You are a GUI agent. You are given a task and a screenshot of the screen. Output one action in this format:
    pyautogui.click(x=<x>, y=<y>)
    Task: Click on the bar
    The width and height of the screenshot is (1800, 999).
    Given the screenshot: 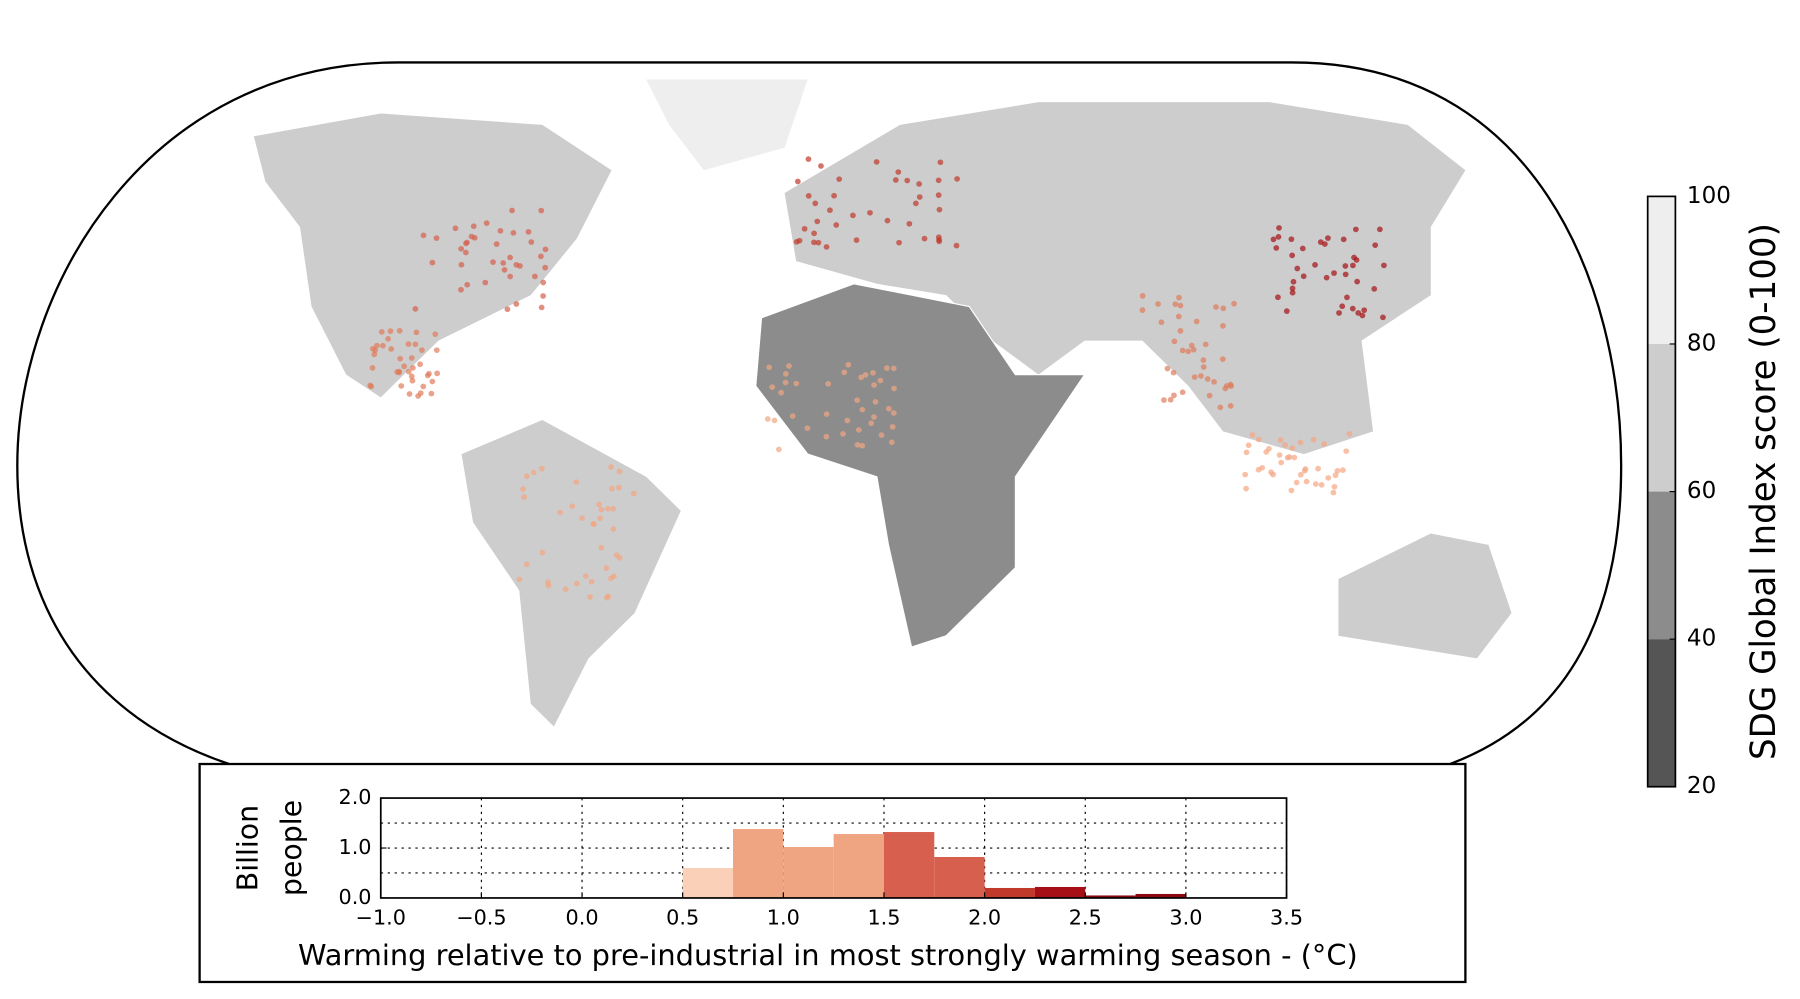 What is the action you would take?
    pyautogui.click(x=1110, y=896)
    